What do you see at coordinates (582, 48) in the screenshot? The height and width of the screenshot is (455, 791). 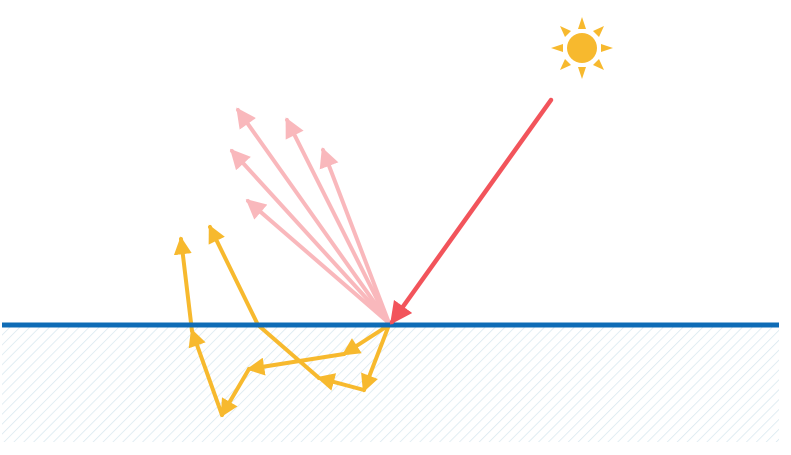 I see `sun-icon` at bounding box center [582, 48].